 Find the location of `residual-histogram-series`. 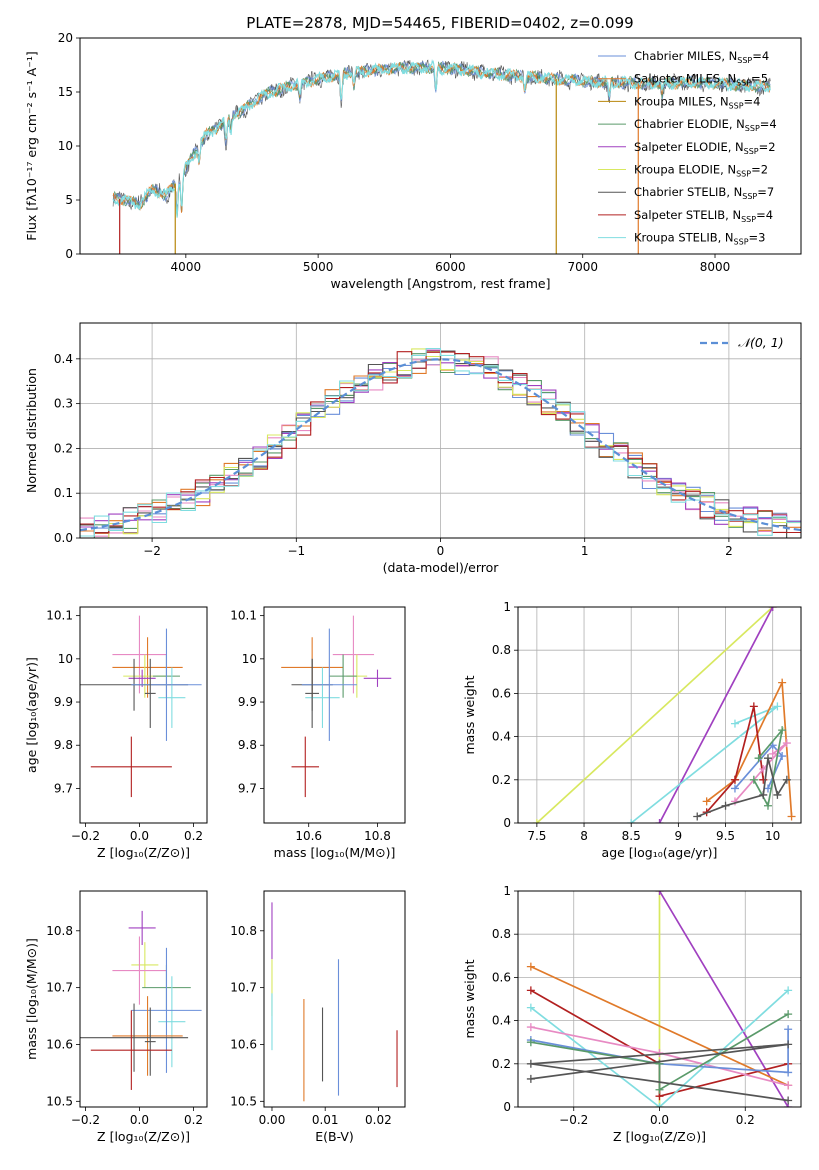

residual-histogram-series is located at coordinates (440, 443).